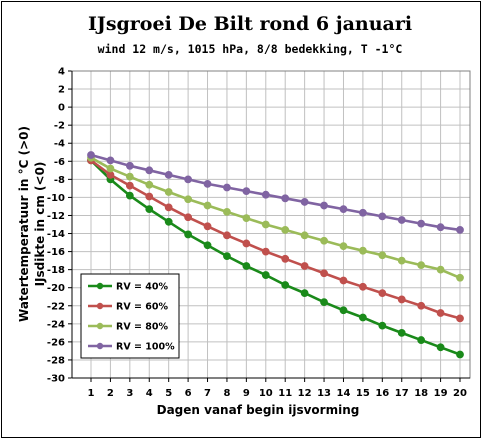 The image size is (484, 441). I want to click on x-tick-label: 5, so click(168, 393).